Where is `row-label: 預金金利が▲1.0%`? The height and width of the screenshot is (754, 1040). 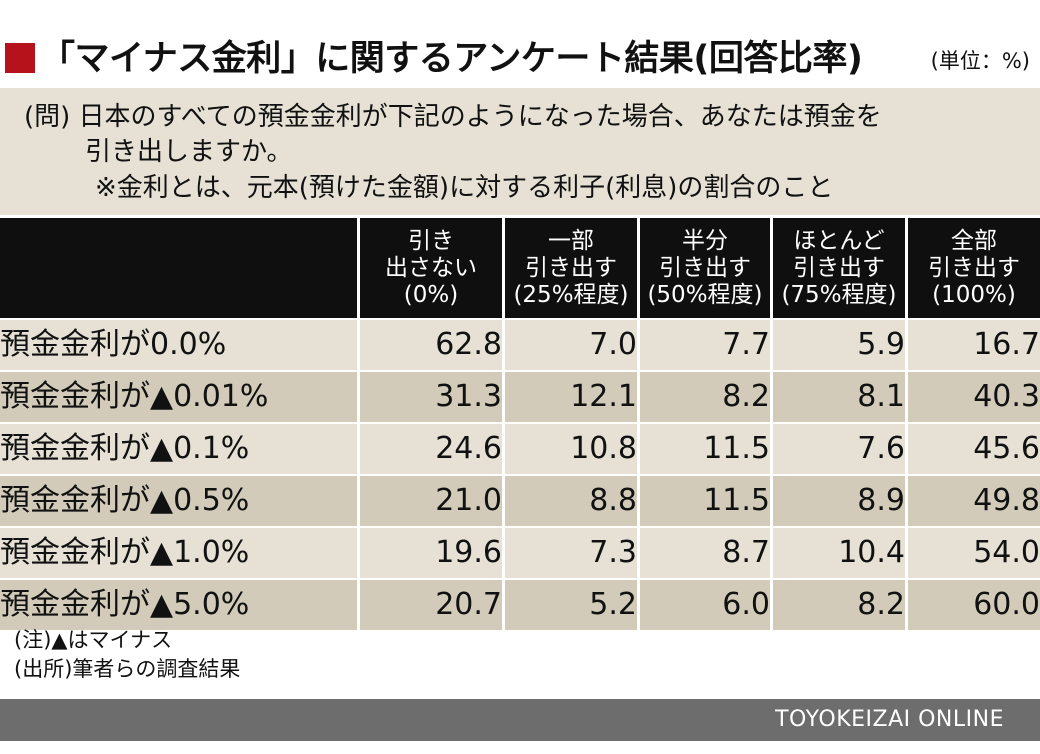 row-label: 預金金利が▲1.0% is located at coordinates (180, 552).